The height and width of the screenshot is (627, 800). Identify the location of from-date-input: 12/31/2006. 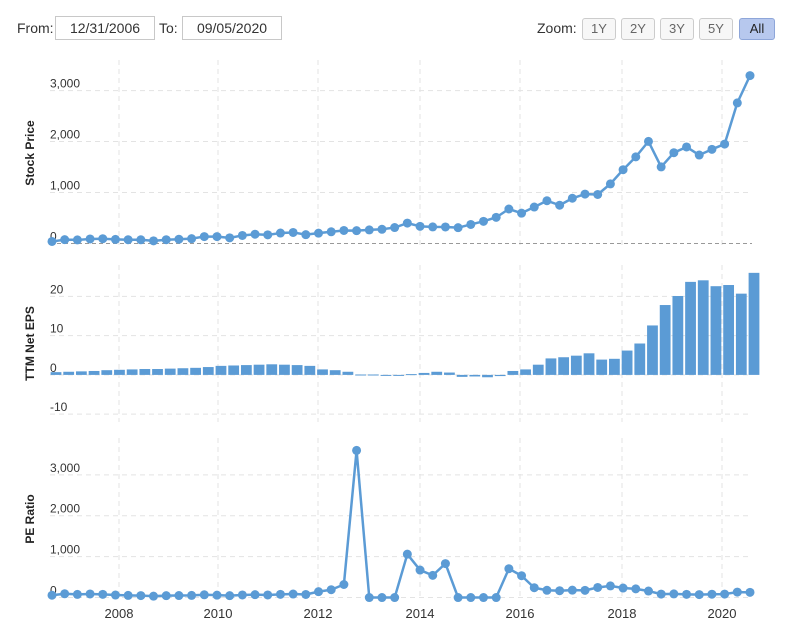
(105, 28).